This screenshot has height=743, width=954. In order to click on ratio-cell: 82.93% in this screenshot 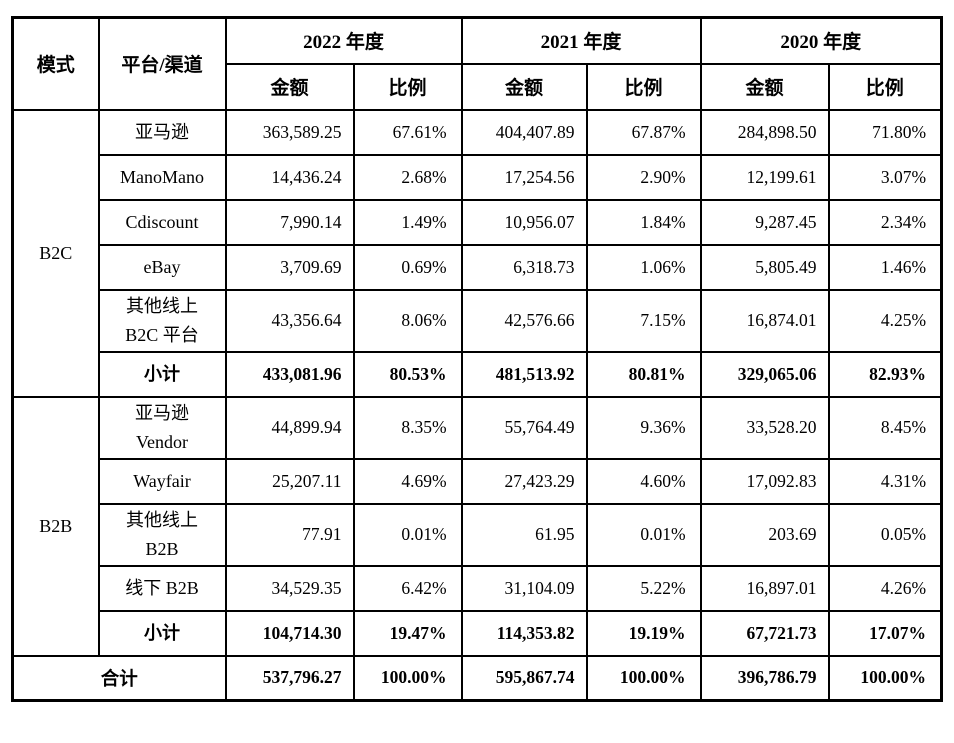, I will do `click(885, 374)`.